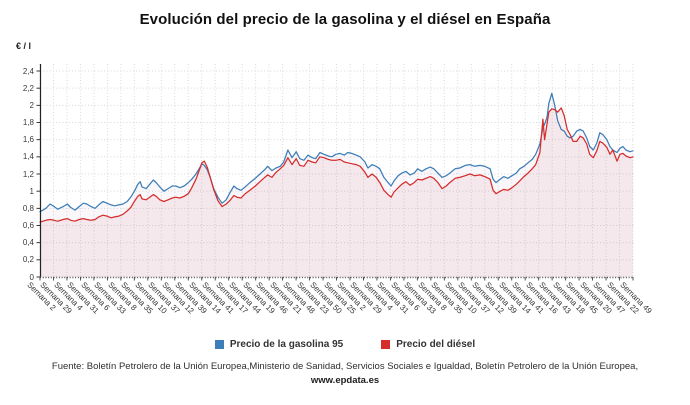 This screenshot has height=405, width=690. What do you see at coordinates (219, 344) in the screenshot?
I see `gasolina-color-swatch-icon` at bounding box center [219, 344].